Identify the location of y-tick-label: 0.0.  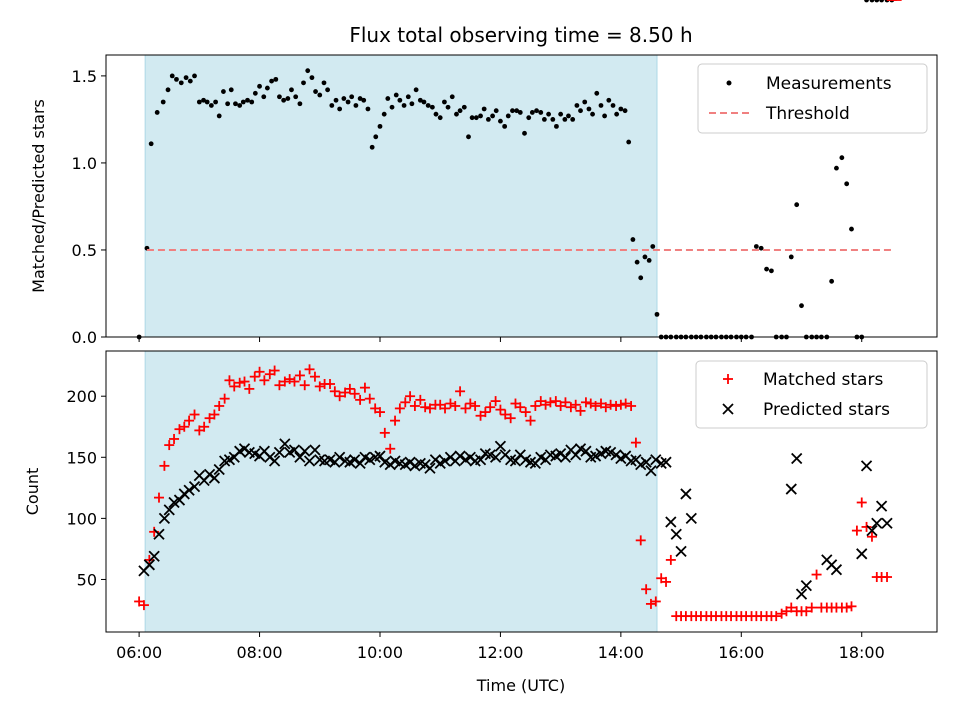
(84, 337).